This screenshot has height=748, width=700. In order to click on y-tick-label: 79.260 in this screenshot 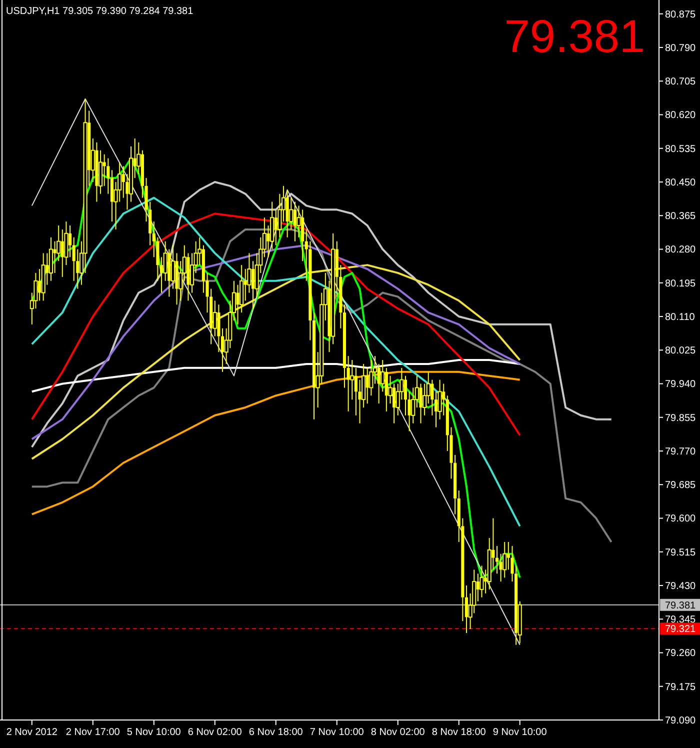, I will do `click(680, 654)`.